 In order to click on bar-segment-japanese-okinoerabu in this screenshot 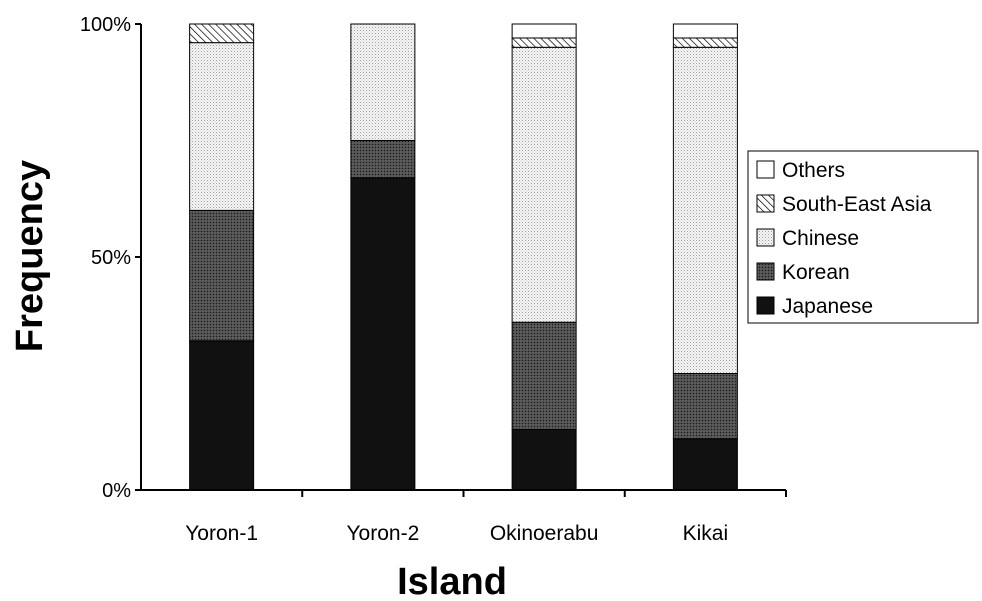, I will do `click(544, 459)`.